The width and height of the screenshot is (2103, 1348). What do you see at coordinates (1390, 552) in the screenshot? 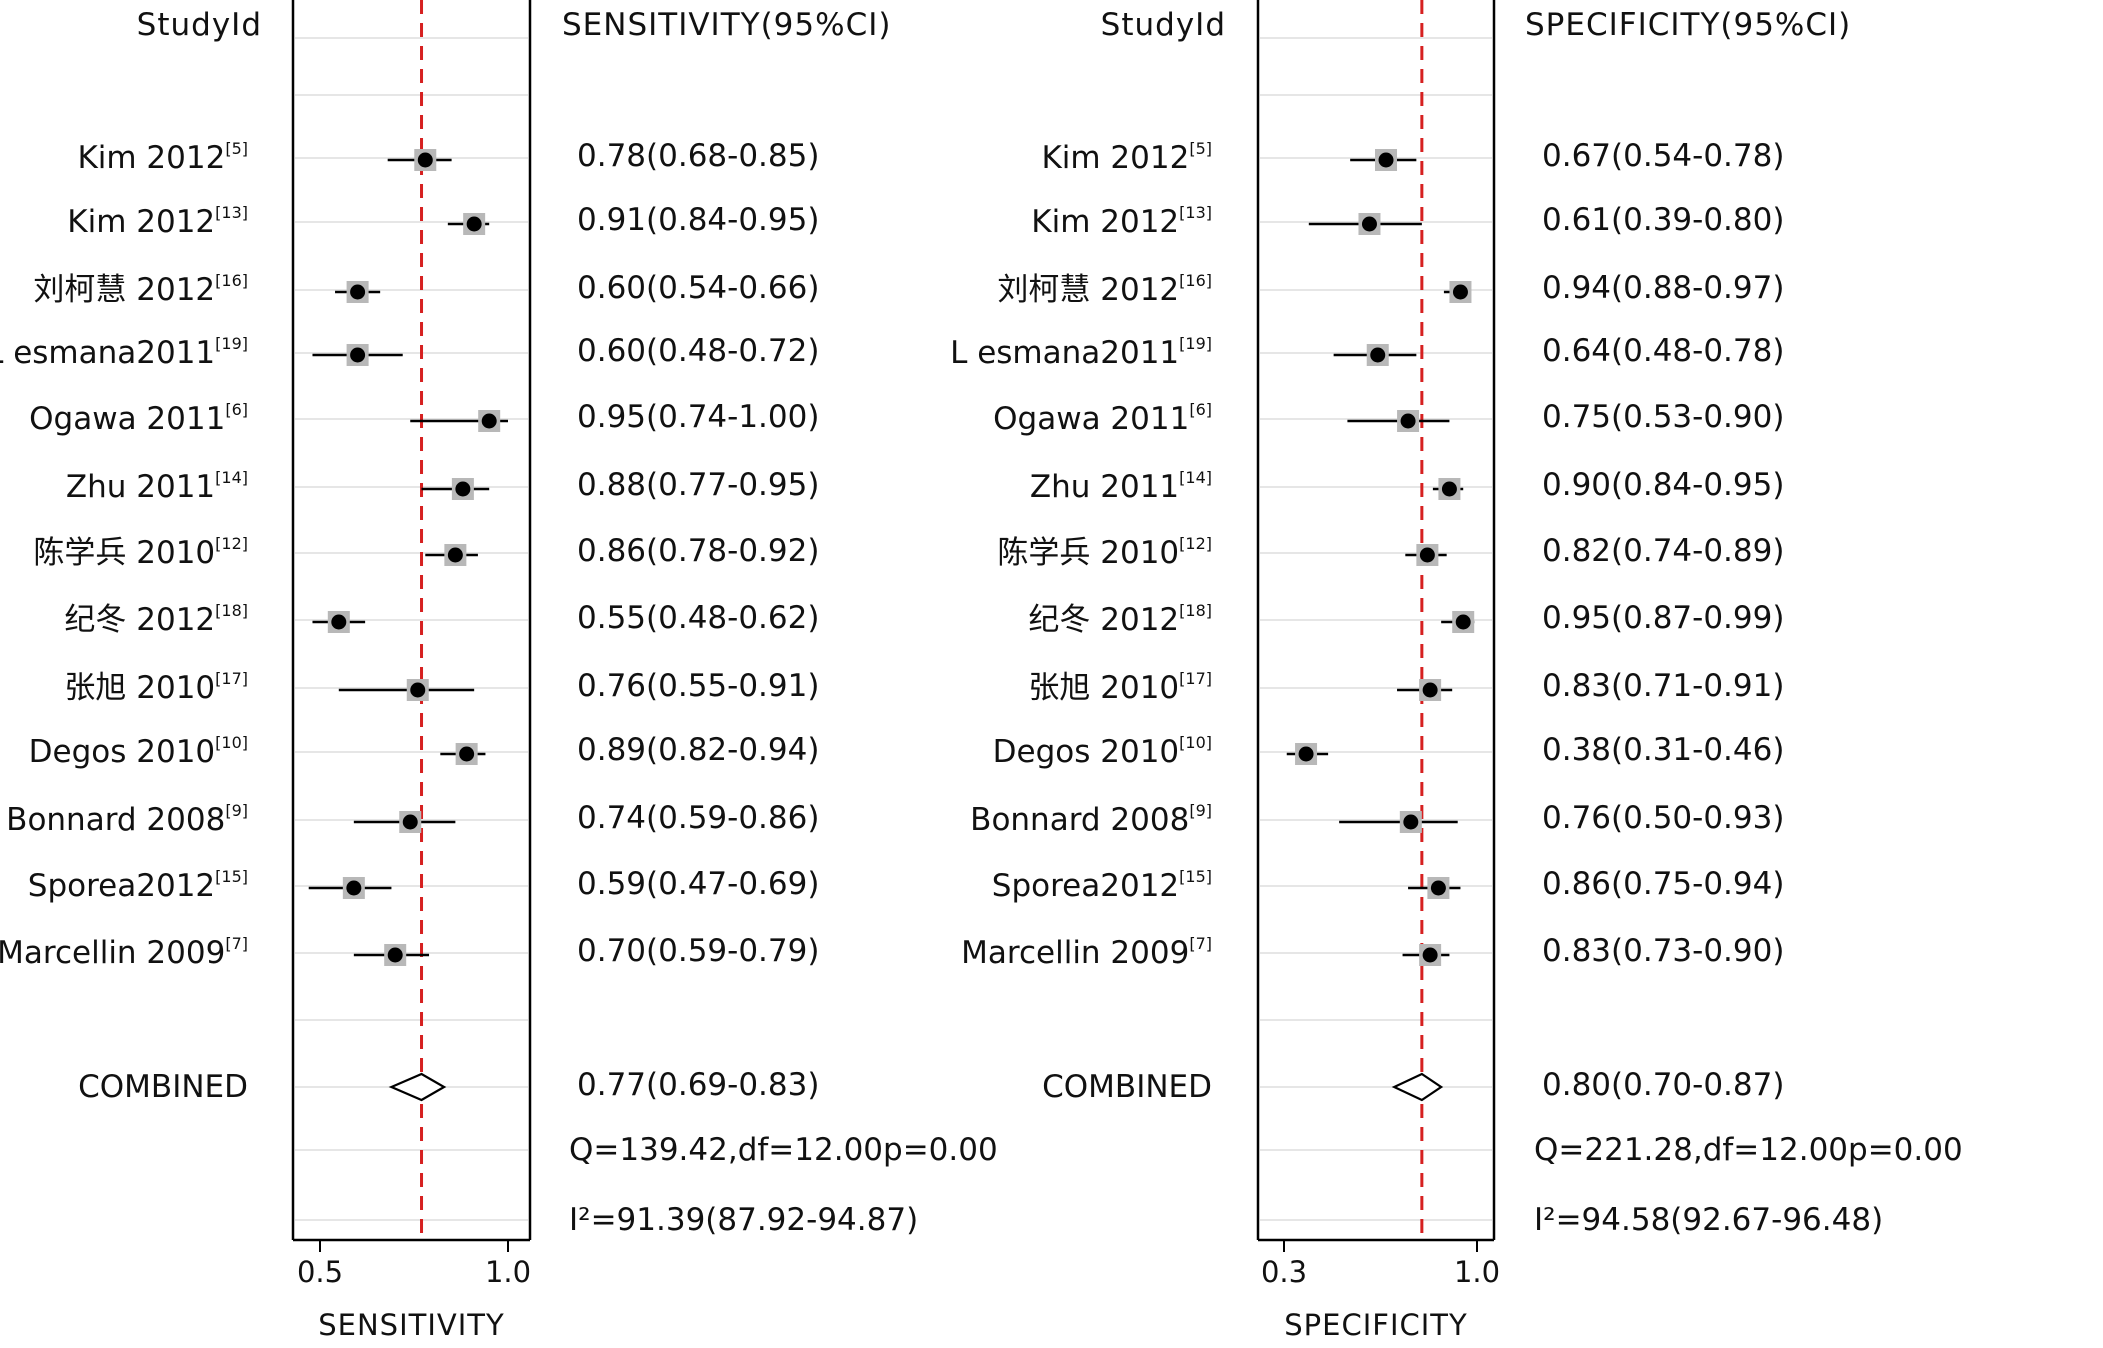
I see `study-row: 陈学兵 2010[12] 0.82(0.74-0.89)` at bounding box center [1390, 552].